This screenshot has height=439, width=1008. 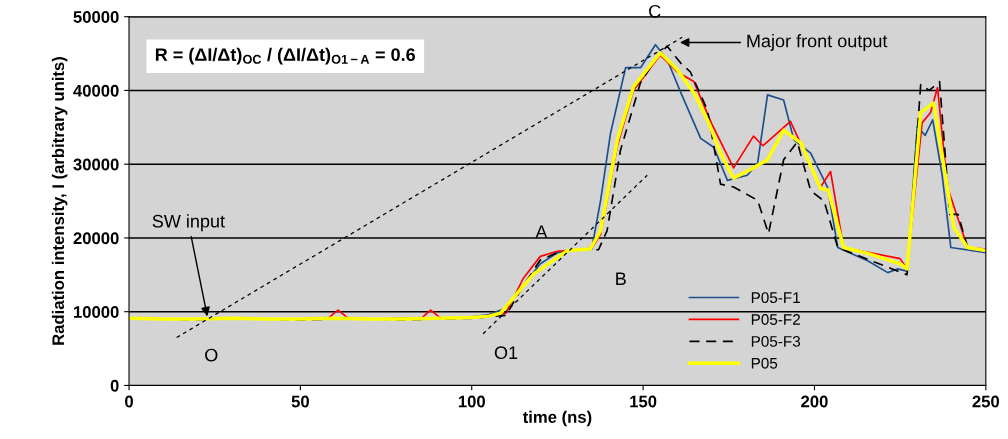 What do you see at coordinates (817, 42) in the screenshot?
I see `annotation: Major front output` at bounding box center [817, 42].